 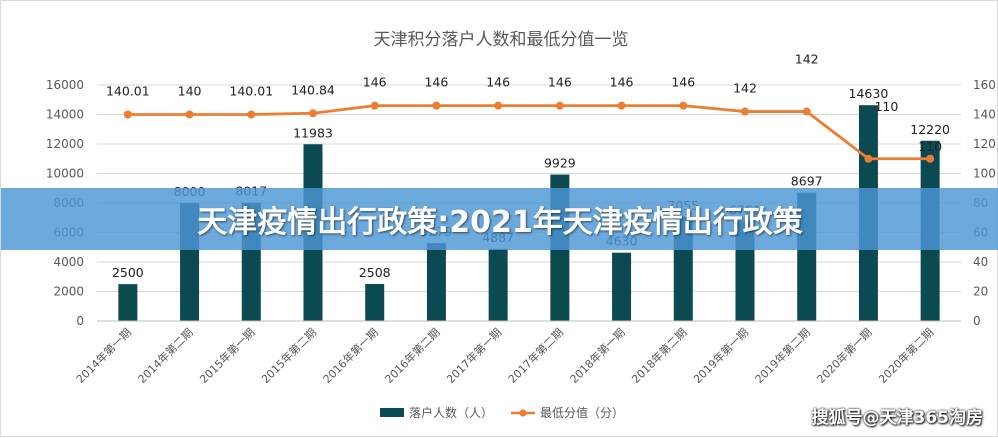 What do you see at coordinates (80, 321) in the screenshot?
I see `left-axis-tick: 0` at bounding box center [80, 321].